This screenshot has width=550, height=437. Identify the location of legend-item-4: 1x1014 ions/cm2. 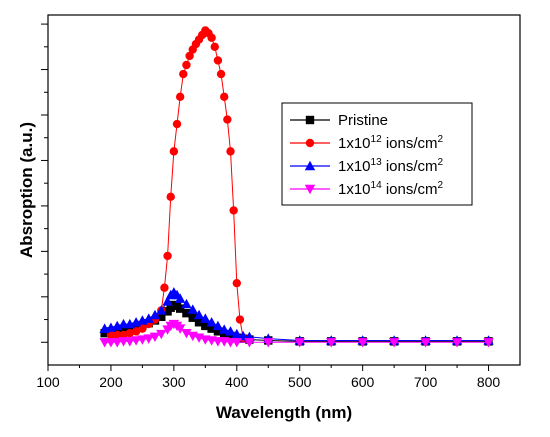
(367, 189).